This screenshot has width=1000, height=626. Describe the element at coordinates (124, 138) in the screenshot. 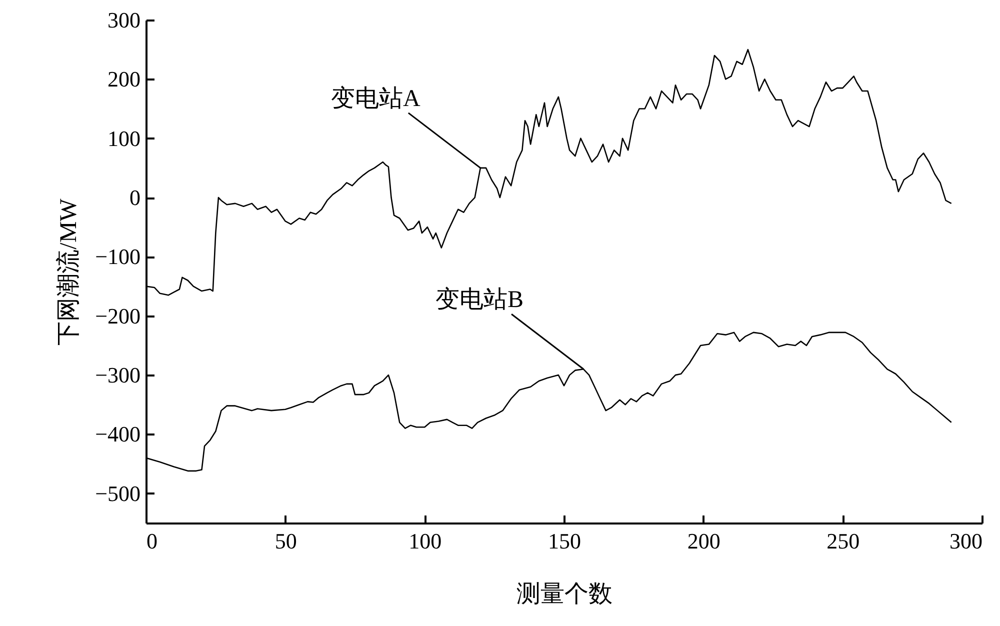

I see `y-tick-label: 100` at that location.